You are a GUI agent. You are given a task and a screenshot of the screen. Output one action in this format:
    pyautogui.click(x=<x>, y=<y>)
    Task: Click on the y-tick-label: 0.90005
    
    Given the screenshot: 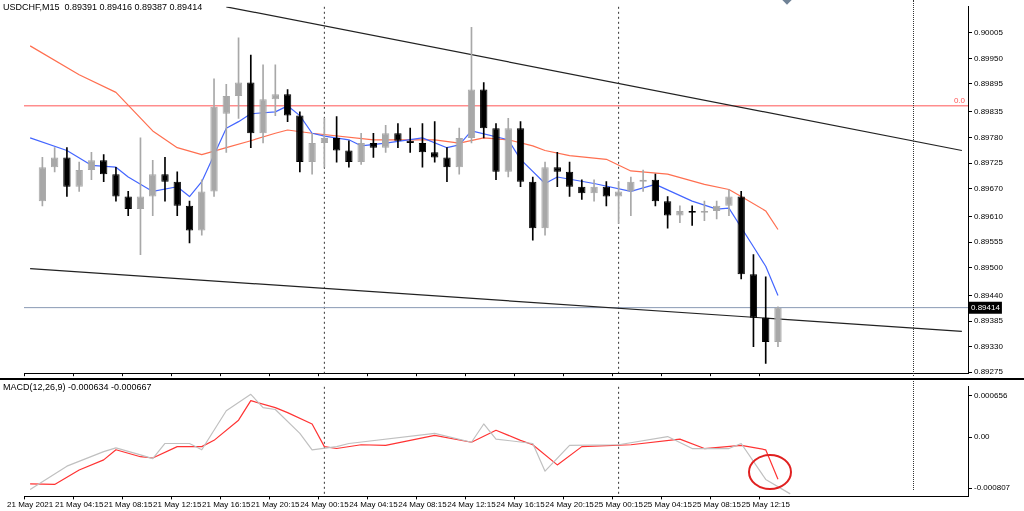 What is the action you would take?
    pyautogui.click(x=989, y=33)
    